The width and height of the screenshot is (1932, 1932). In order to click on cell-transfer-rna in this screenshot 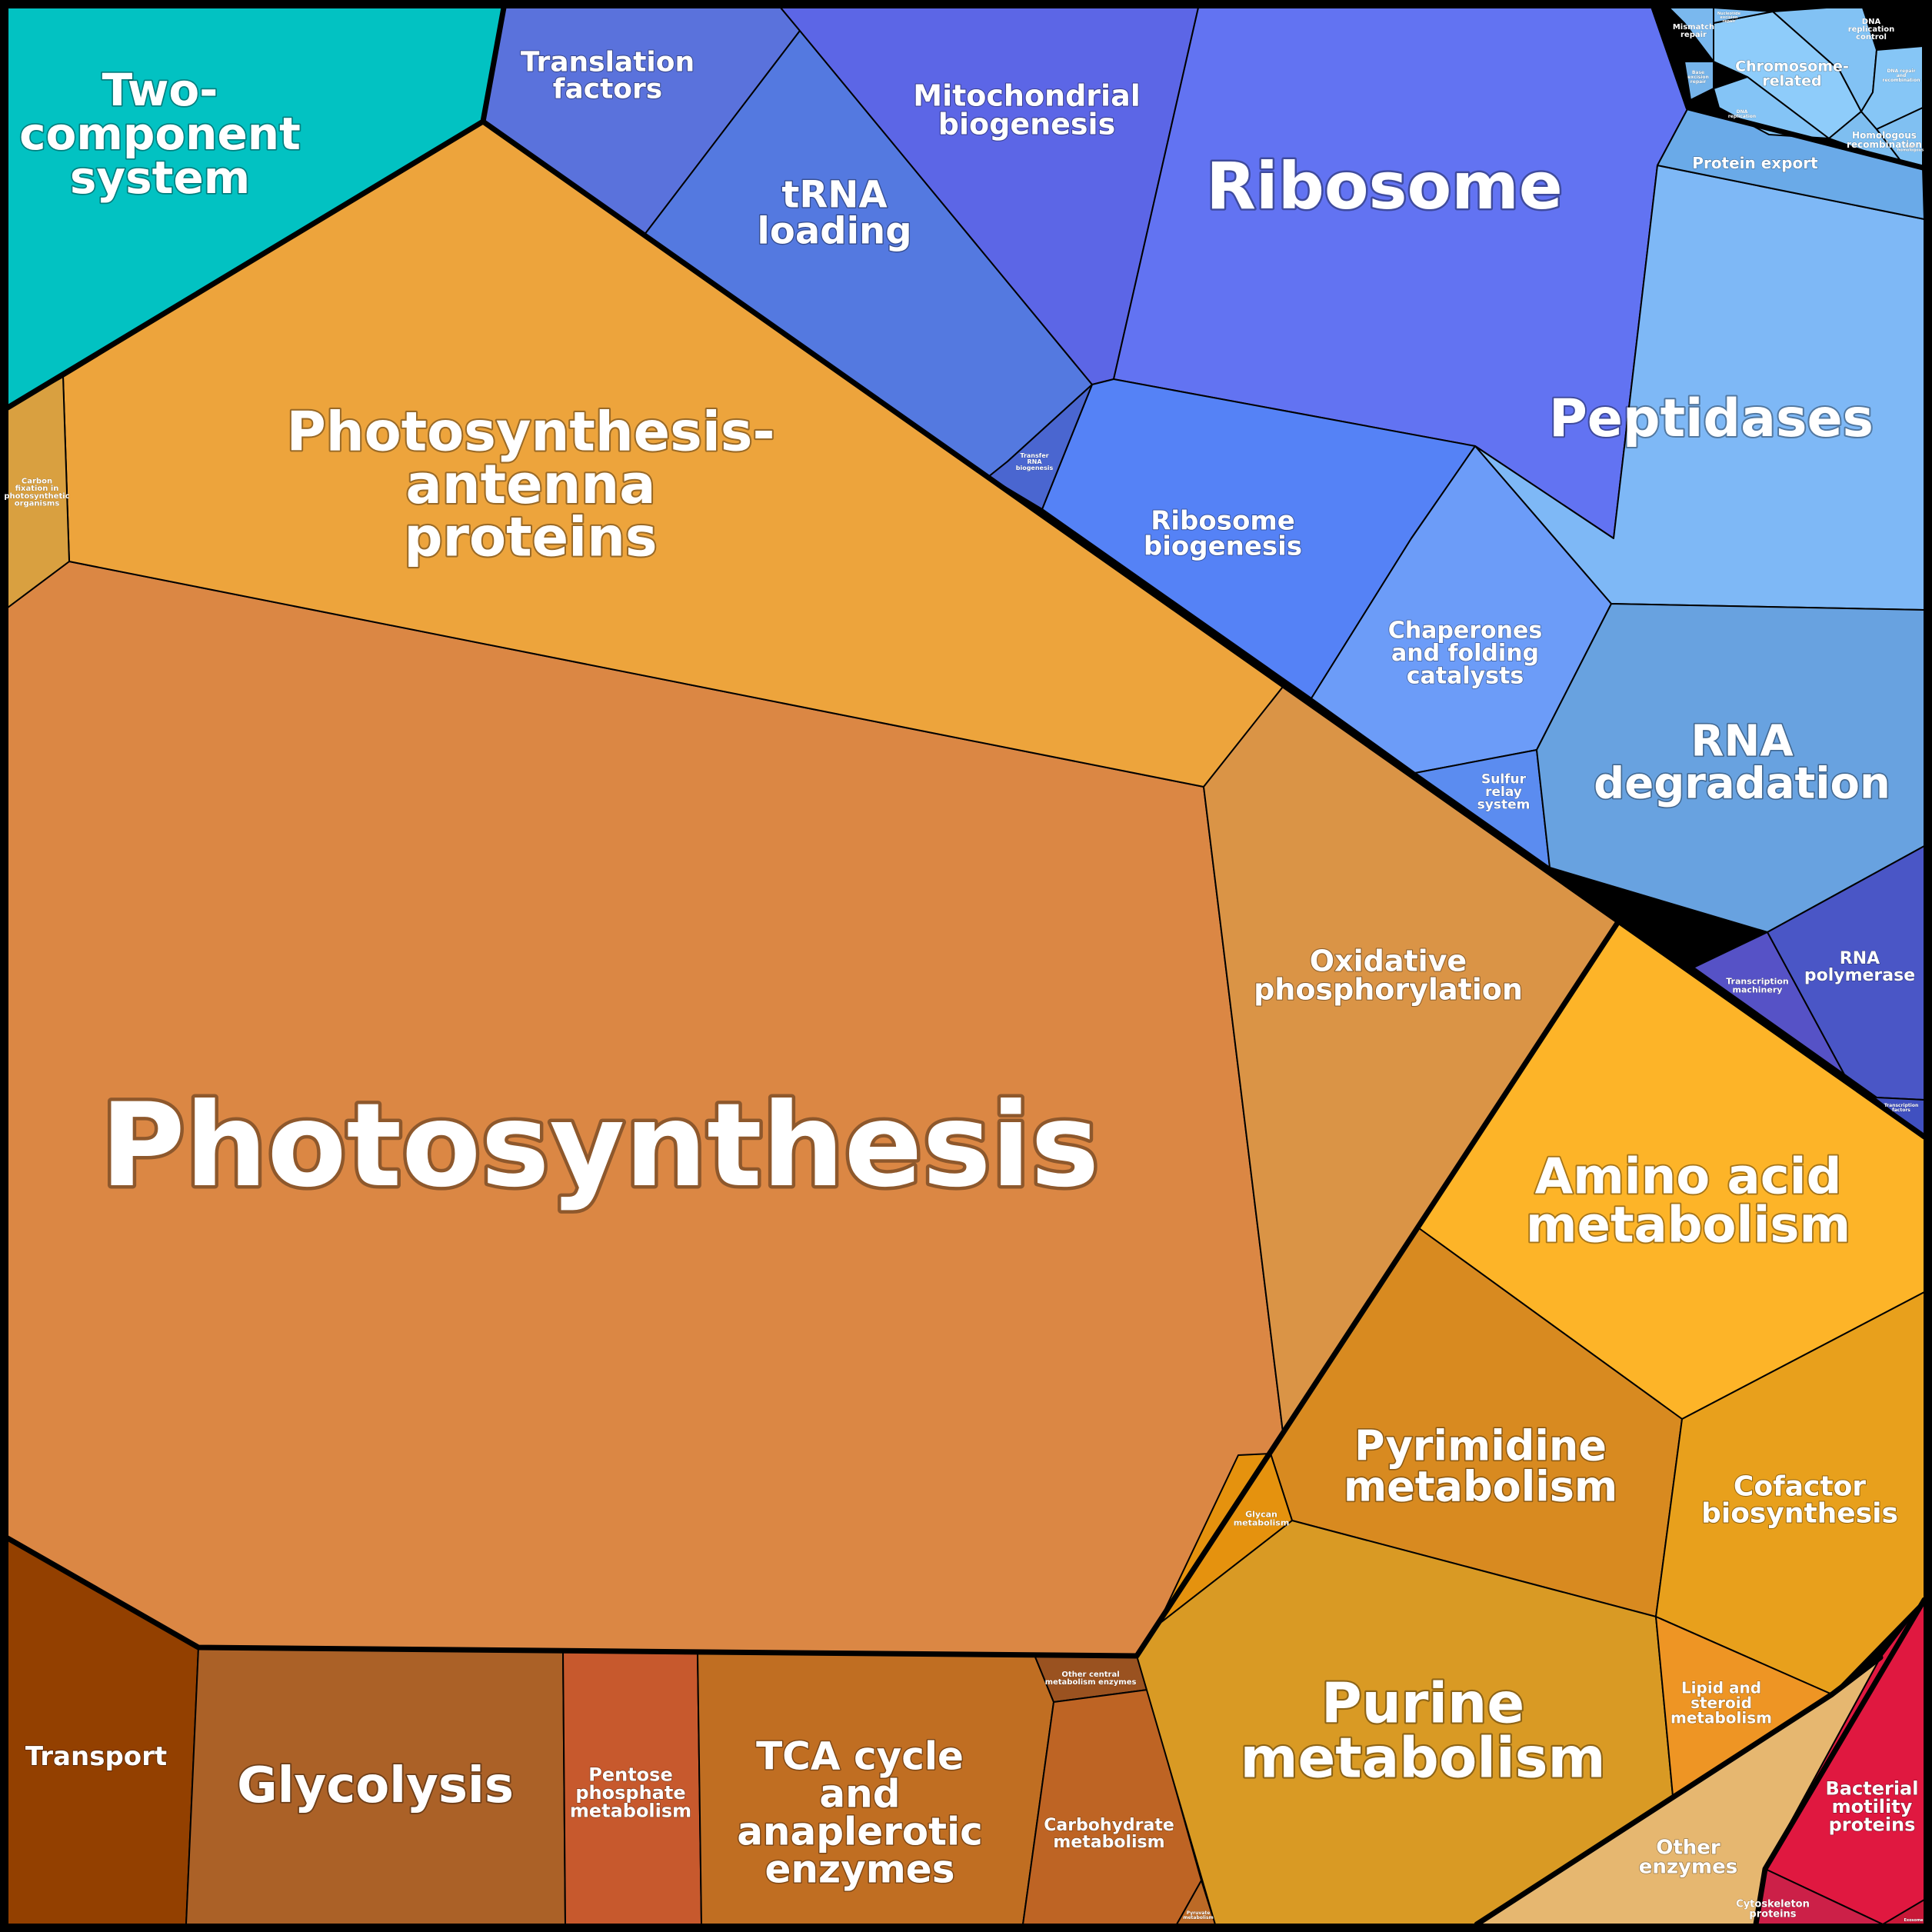, I will do `click(1040, 447)`.